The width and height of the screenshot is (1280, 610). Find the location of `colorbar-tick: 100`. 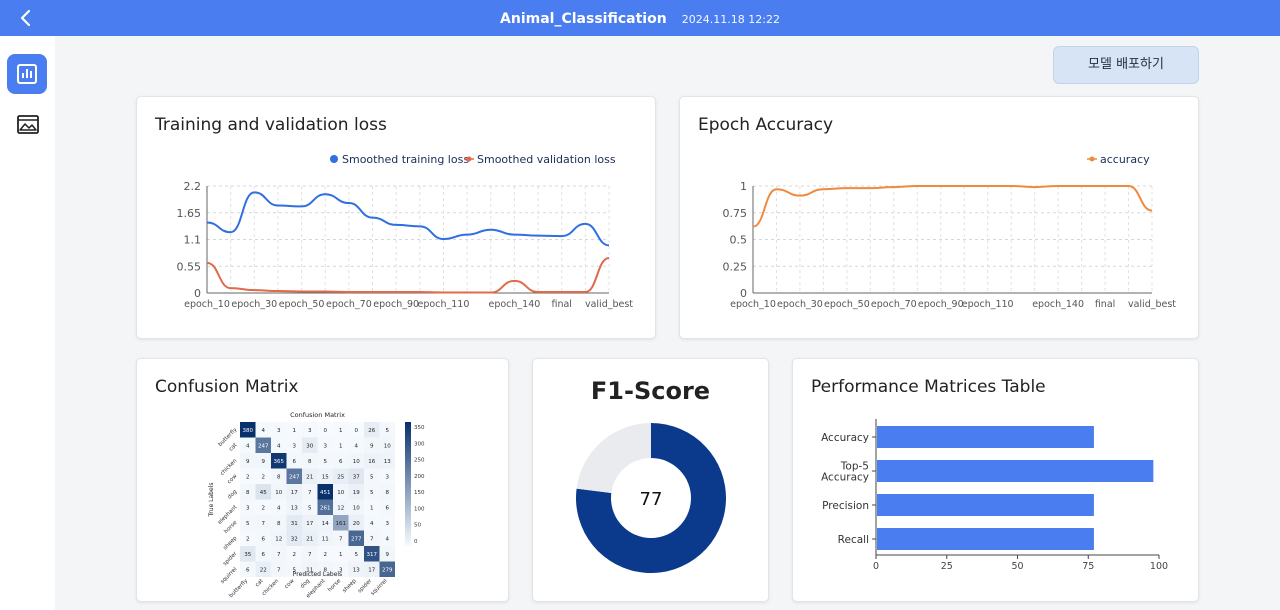

colorbar-tick: 100 is located at coordinates (419, 509).